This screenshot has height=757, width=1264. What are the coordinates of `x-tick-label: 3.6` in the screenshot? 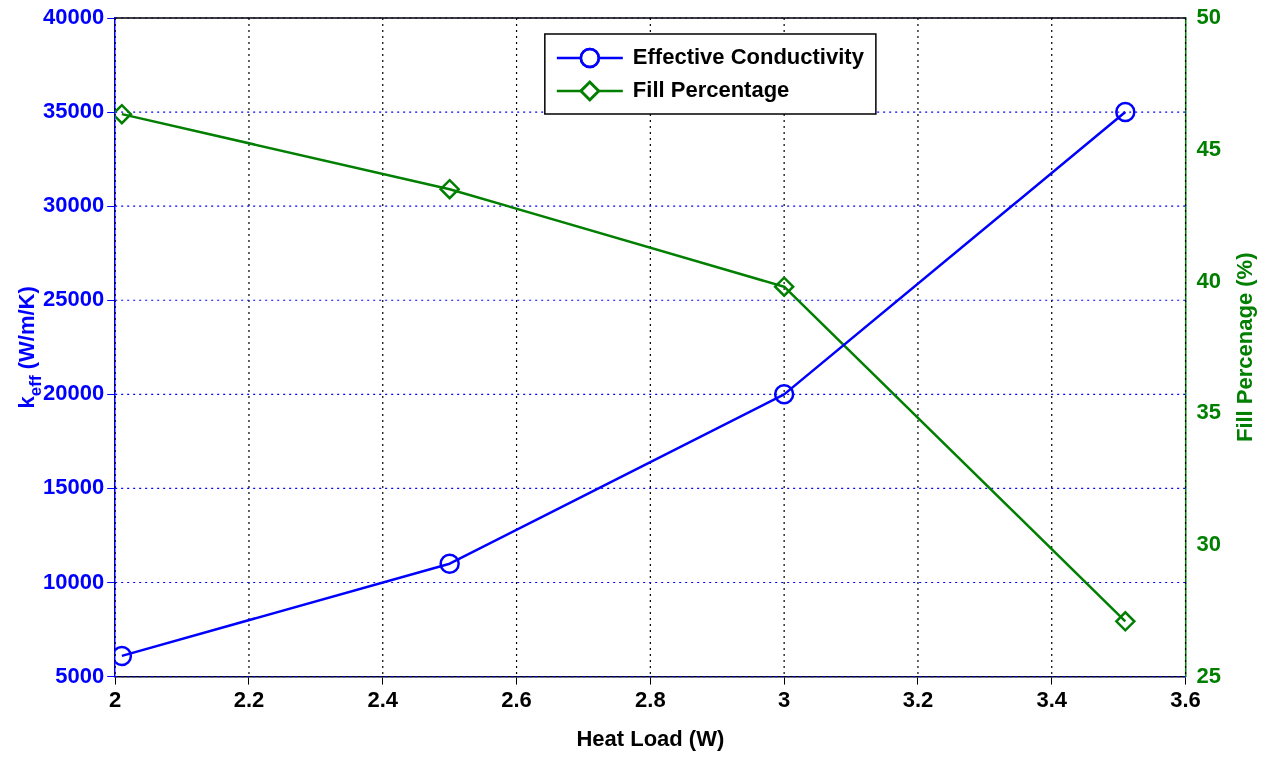 It's located at (1185, 699).